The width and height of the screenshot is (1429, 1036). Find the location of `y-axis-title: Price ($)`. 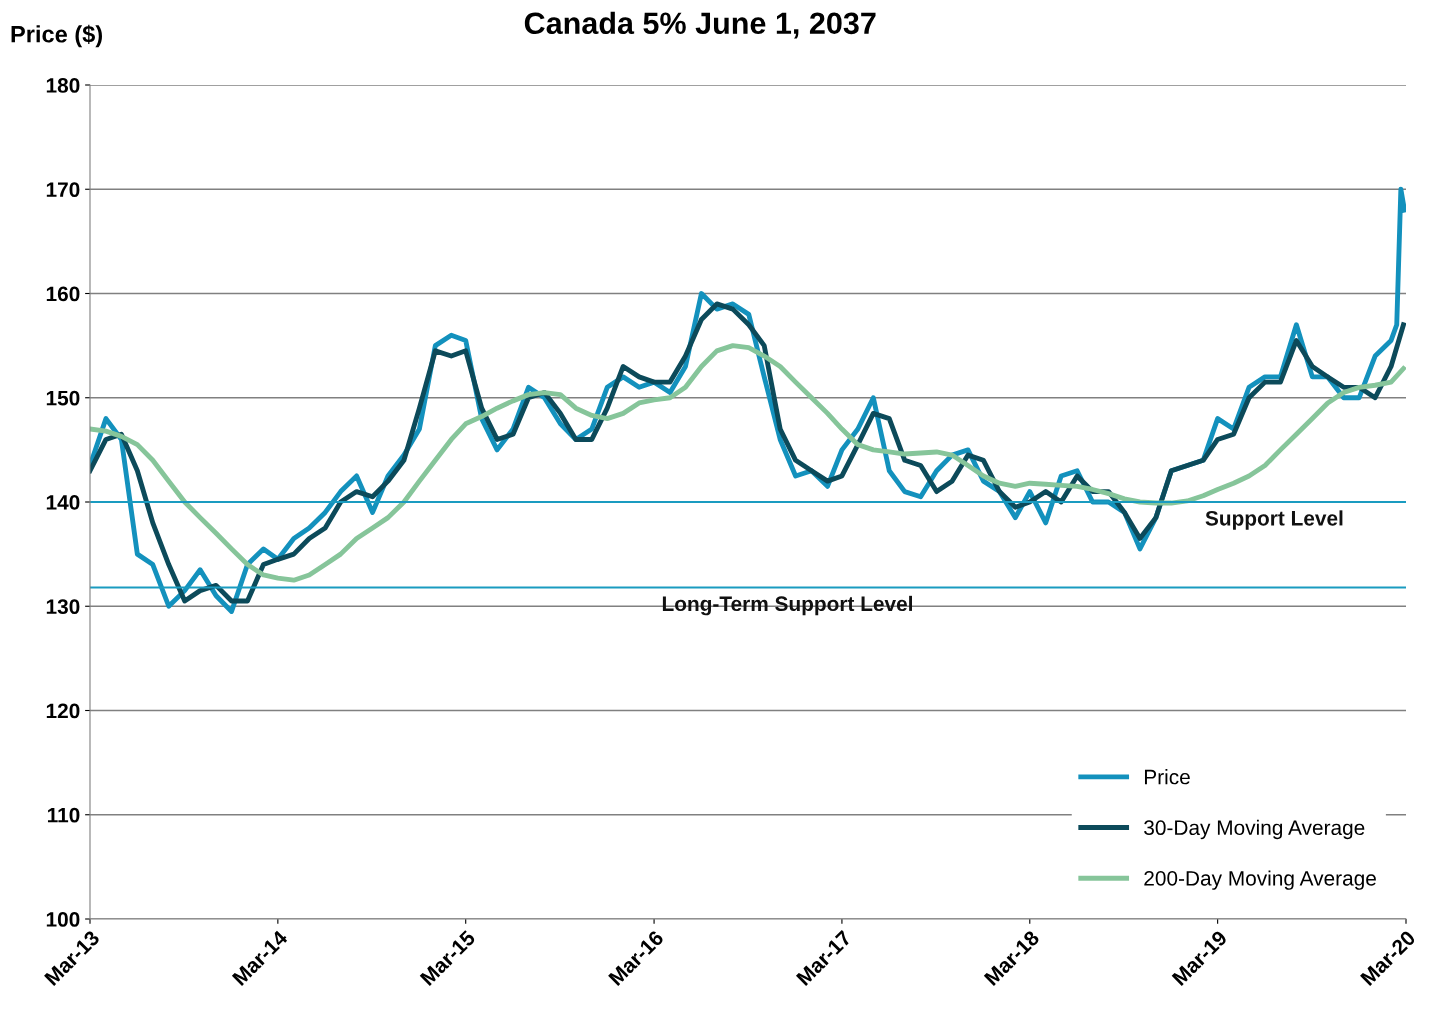

y-axis-title: Price ($) is located at coordinates (56, 36).